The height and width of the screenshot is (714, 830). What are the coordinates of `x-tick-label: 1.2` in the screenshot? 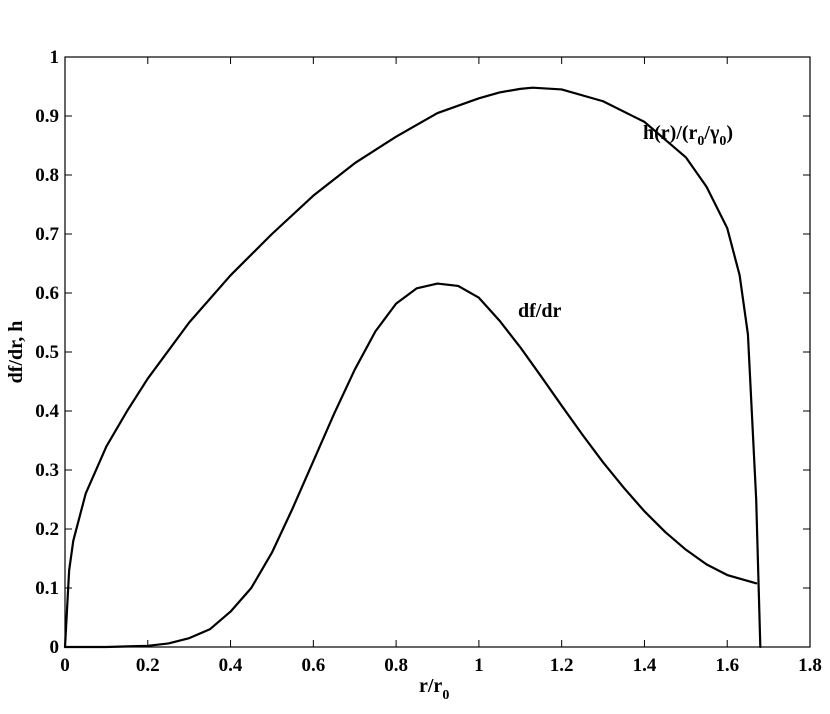 It's located at (562, 665).